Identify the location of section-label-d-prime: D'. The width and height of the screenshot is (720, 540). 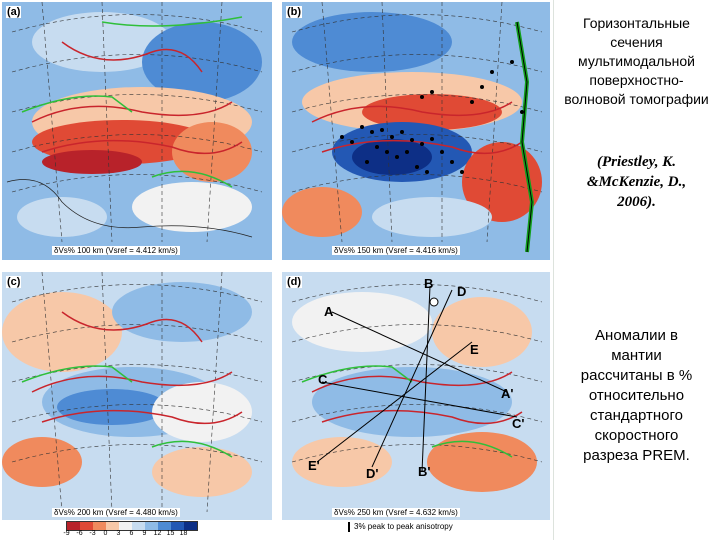
(372, 473).